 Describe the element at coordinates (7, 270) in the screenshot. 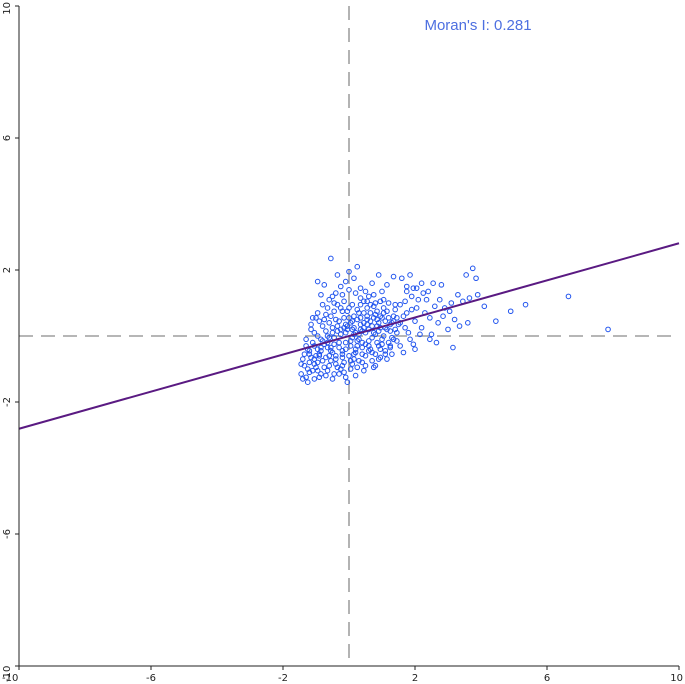

I see `y-tick-label: 2` at that location.